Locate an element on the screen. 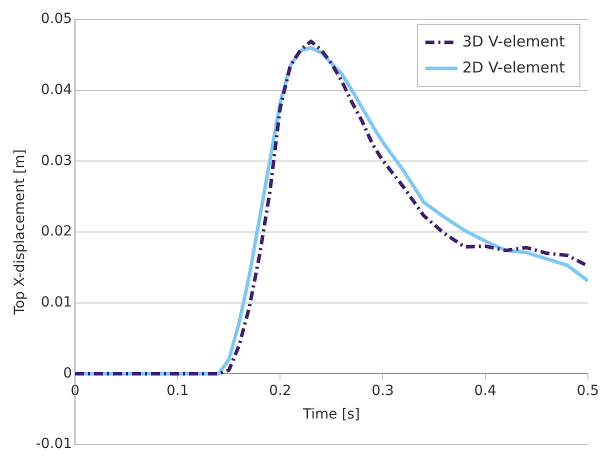 The image size is (610, 464). x-tick-label: 0.2 is located at coordinates (280, 390).